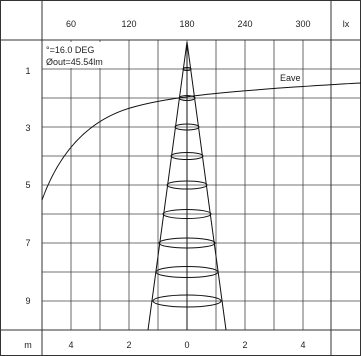 Image resolution: width=361 pixels, height=356 pixels. Describe the element at coordinates (290, 78) in the screenshot. I see `curve-label: Eave` at that location.